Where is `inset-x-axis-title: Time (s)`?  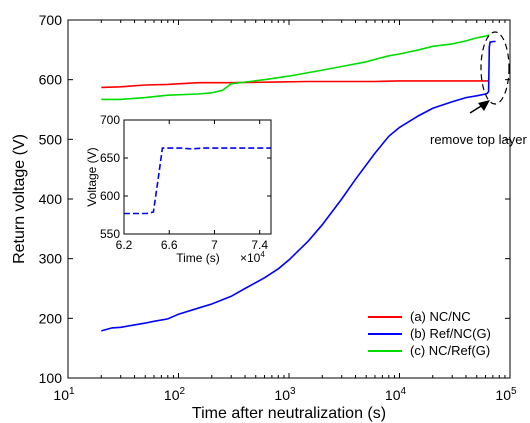
inset-x-axis-title: Time (s) is located at coordinates (198, 258).